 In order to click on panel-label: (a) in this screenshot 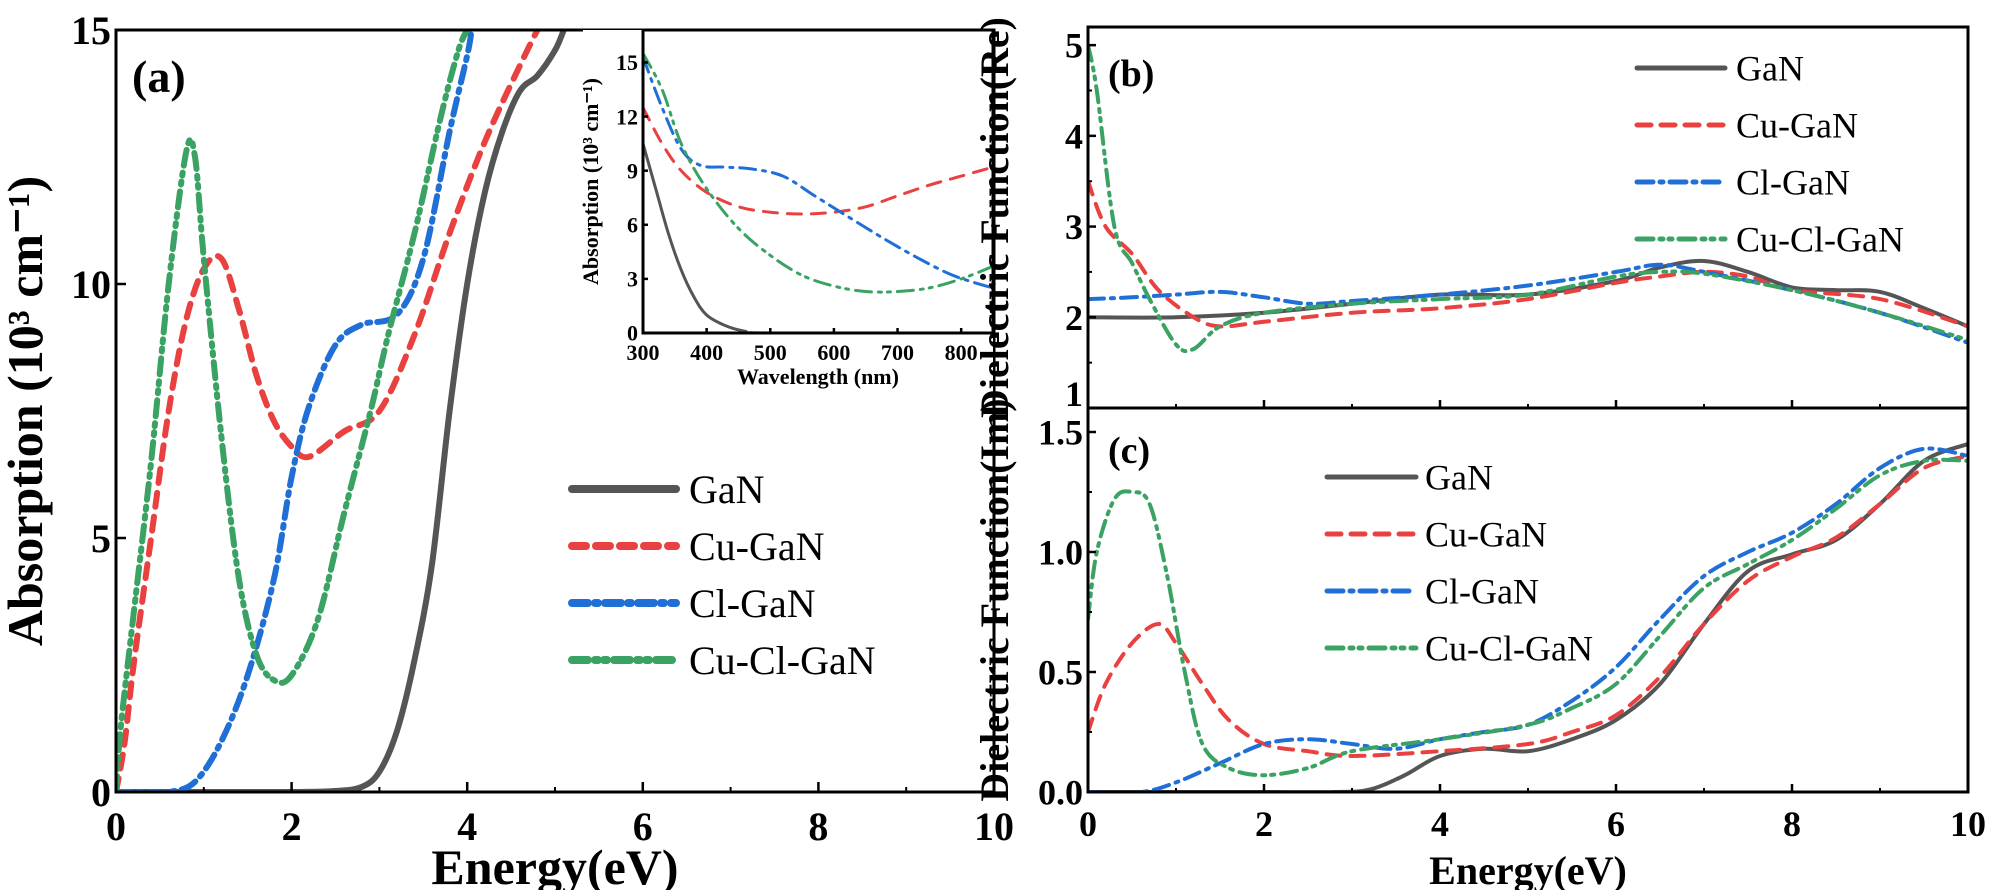, I will do `click(159, 76)`.